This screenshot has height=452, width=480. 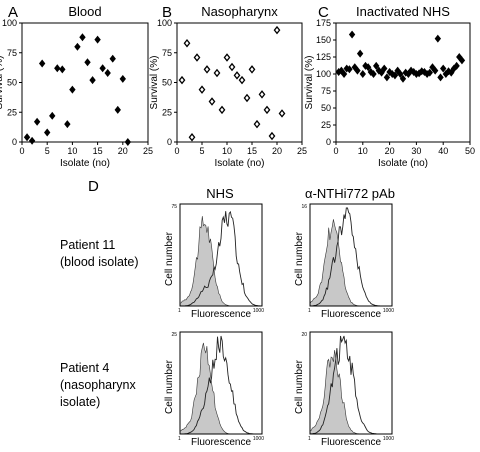 I want to click on y-tick-label: 125, so click(x=323, y=57).